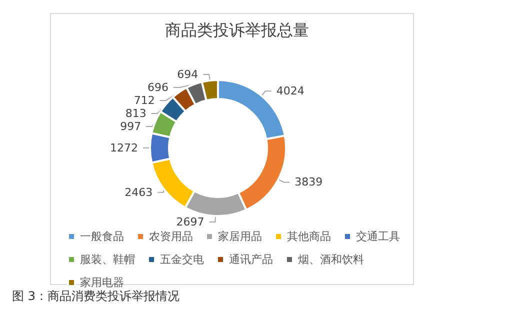  Describe the element at coordinates (308, 182) in the screenshot. I see `data-label: 3839` at that location.